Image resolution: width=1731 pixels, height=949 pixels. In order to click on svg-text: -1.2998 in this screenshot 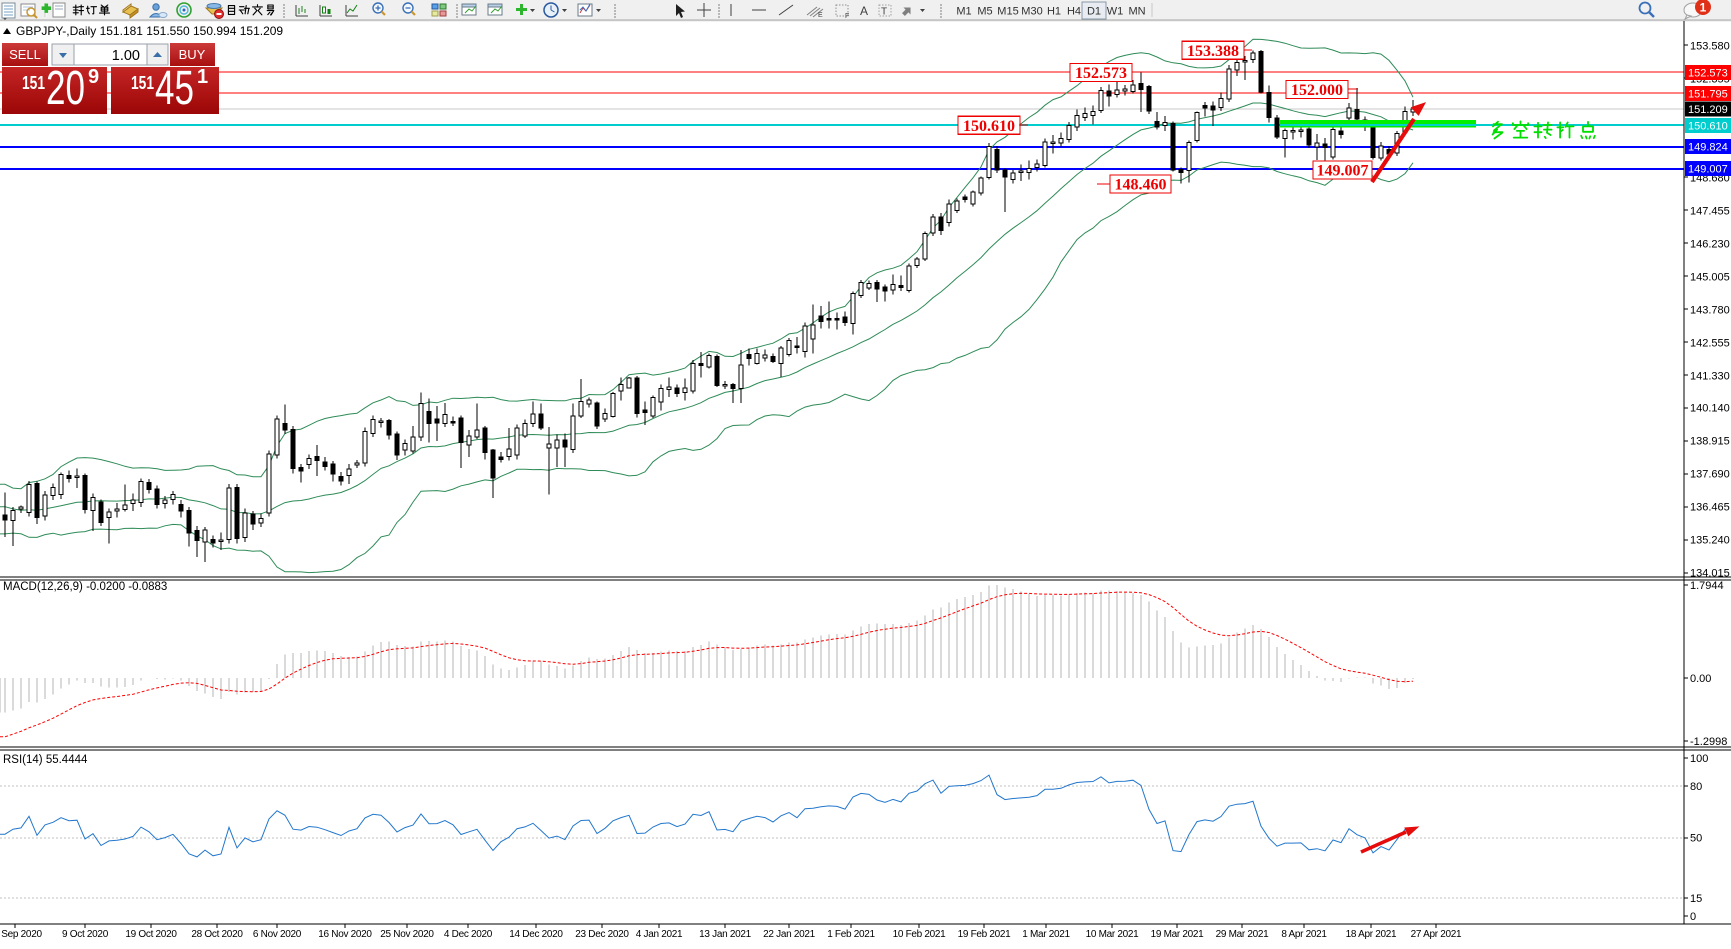, I will do `click(1708, 742)`.